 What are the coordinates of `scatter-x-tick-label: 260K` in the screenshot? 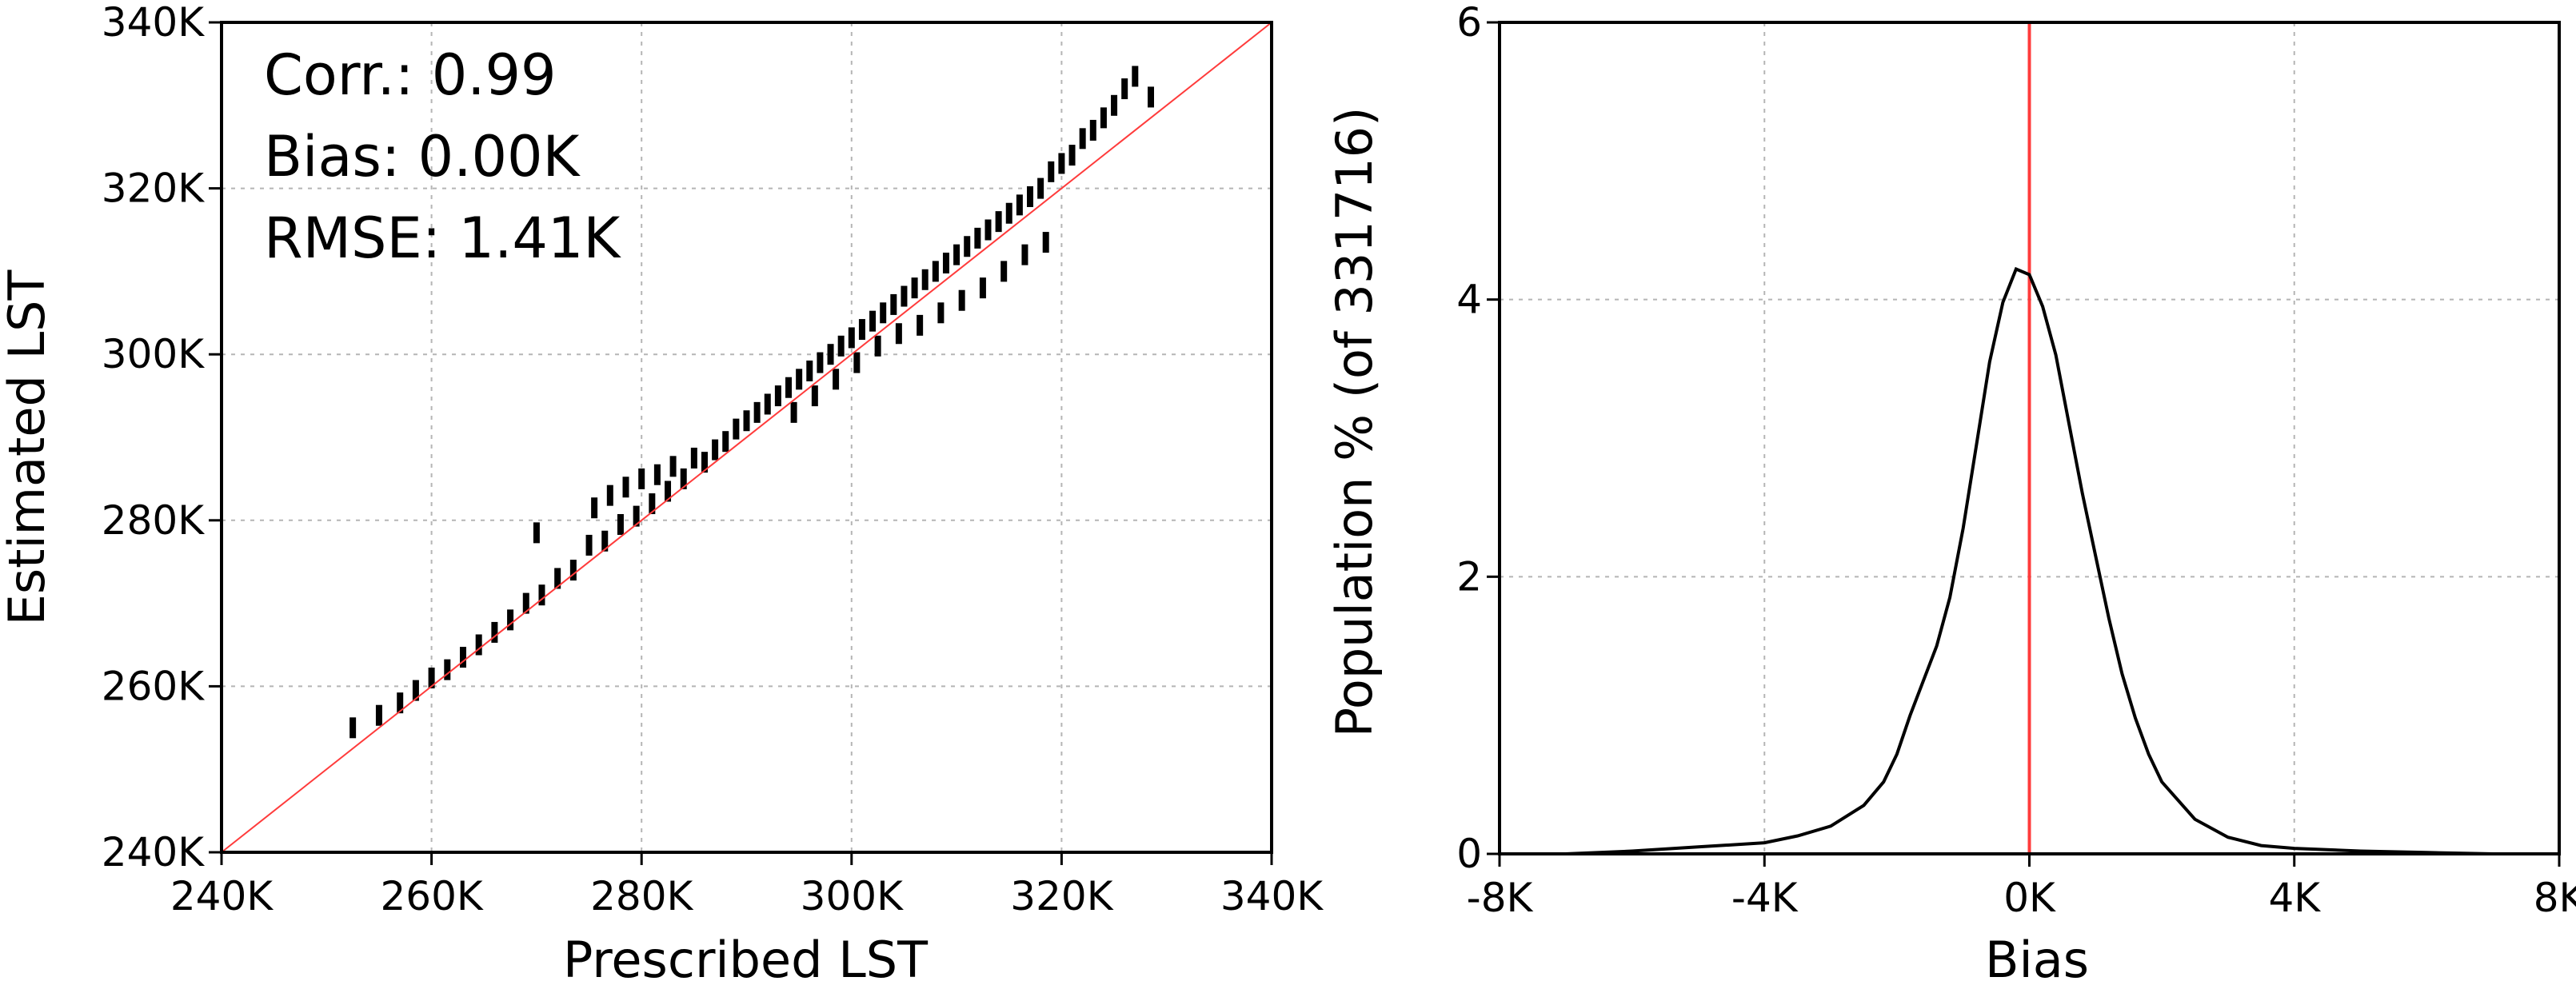 It's located at (432, 896).